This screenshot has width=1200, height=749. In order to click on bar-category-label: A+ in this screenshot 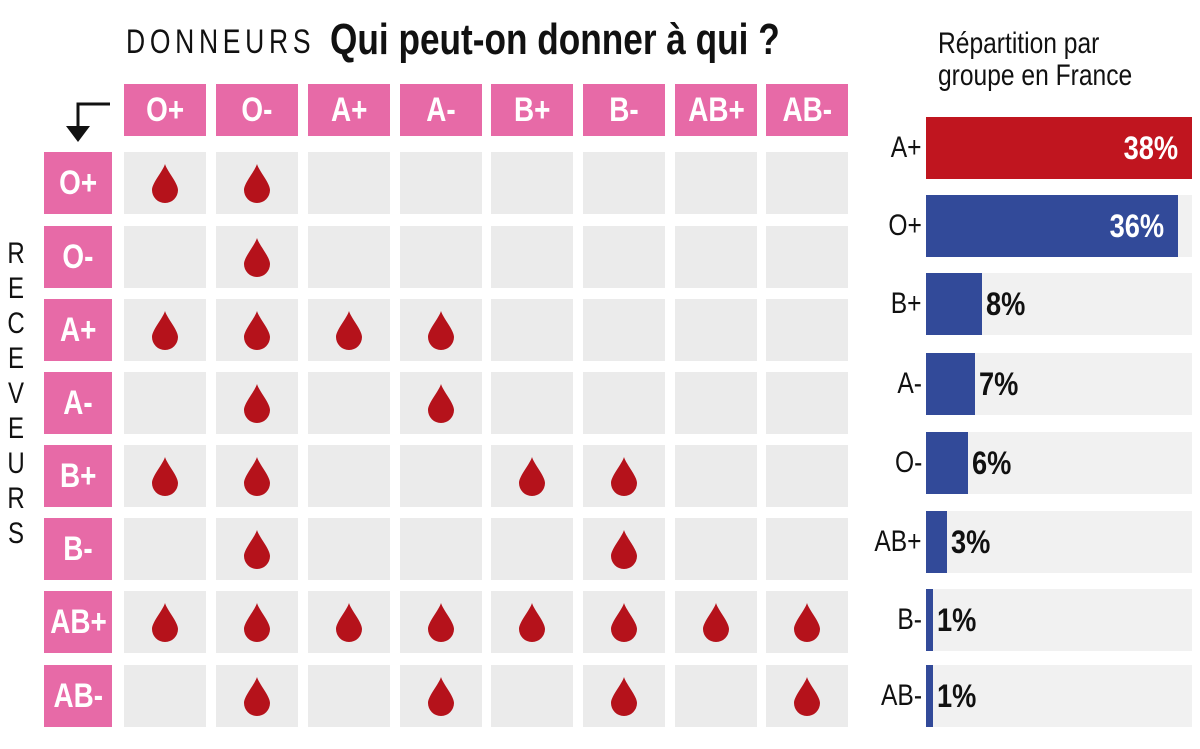, I will do `click(891, 148)`.